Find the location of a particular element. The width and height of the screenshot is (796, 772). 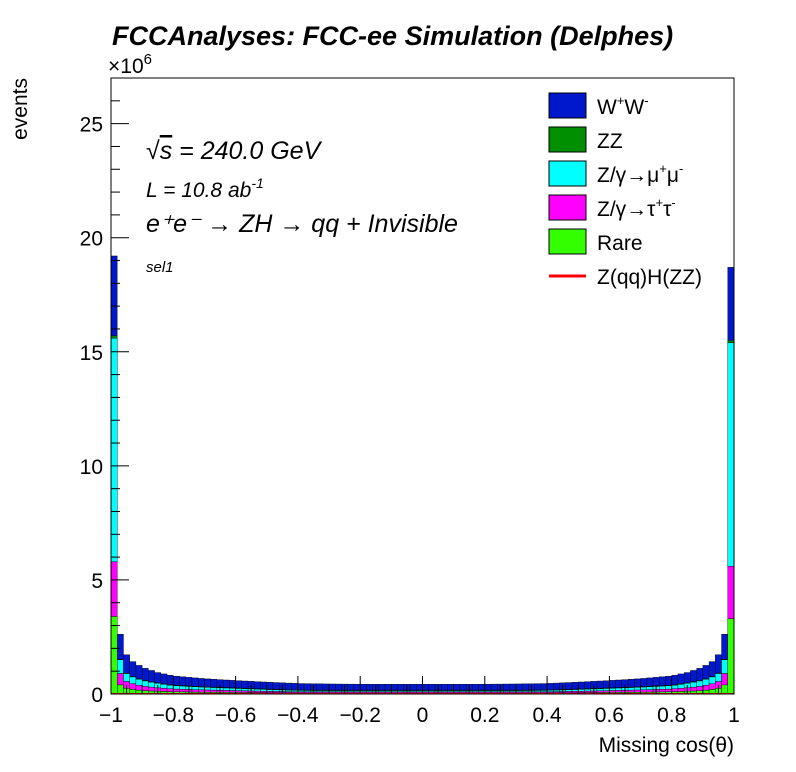

x-tick-label: −1 is located at coordinates (111, 715).